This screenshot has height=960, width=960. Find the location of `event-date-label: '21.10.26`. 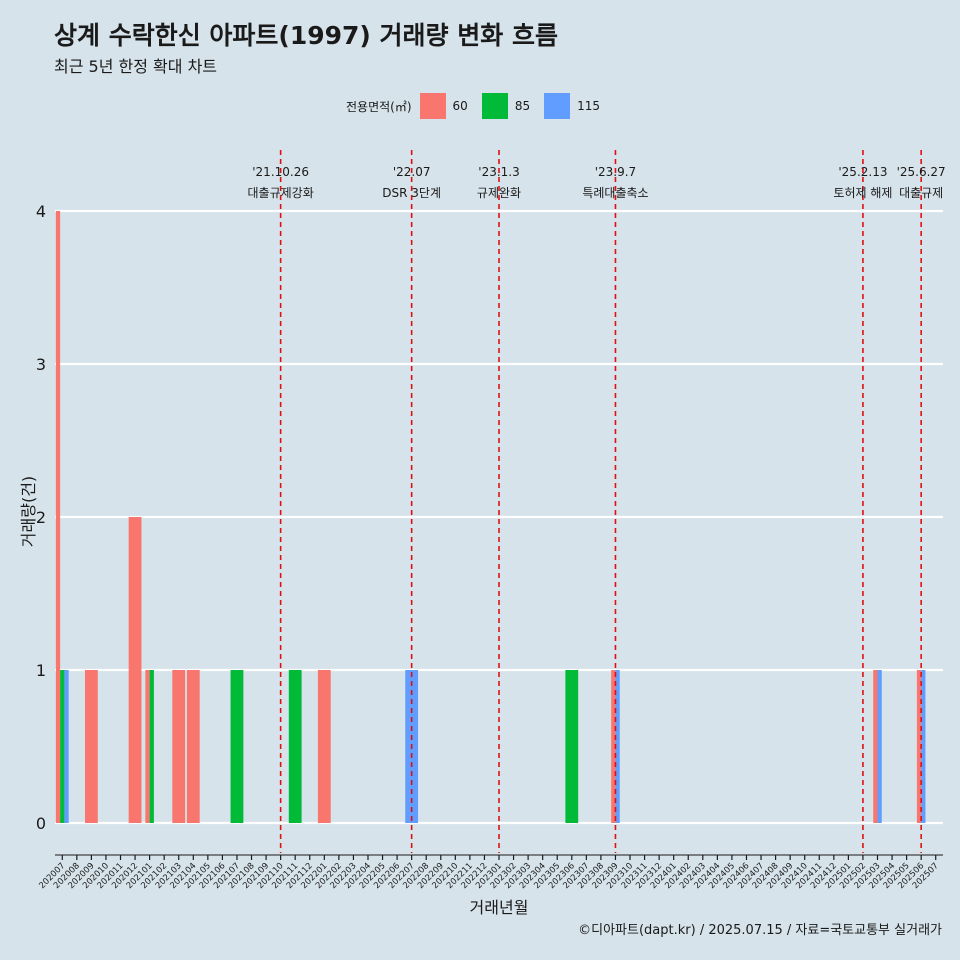

event-date-label: '21.10.26 is located at coordinates (280, 172).